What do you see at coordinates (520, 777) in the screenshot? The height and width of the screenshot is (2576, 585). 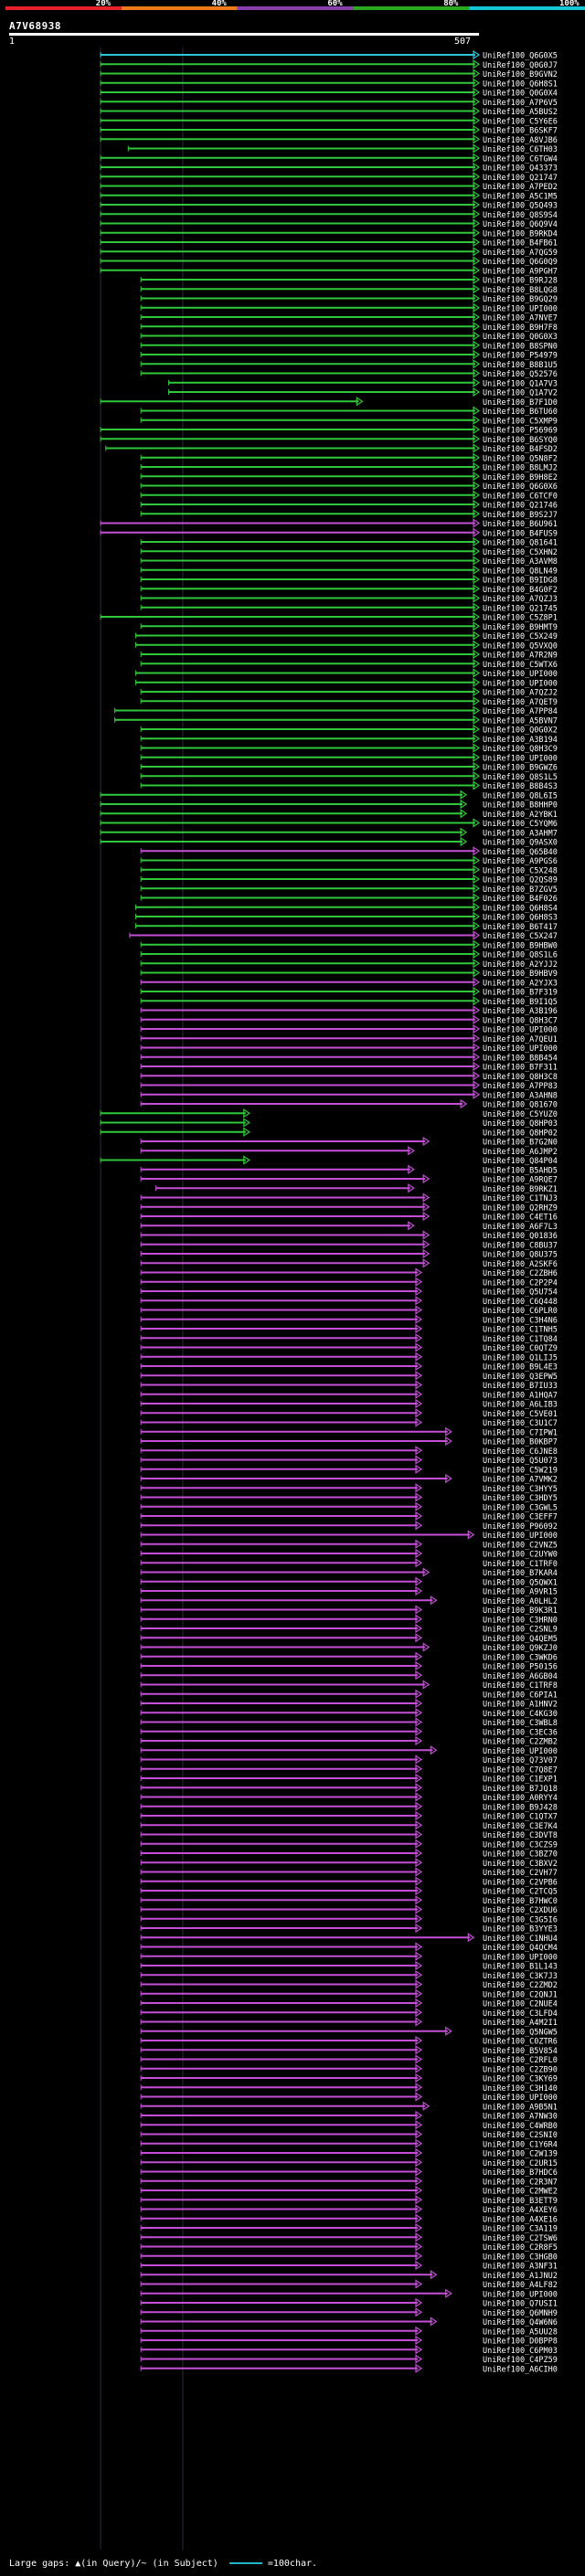 I see `hit-label: UniRef100_Q8S1L5` at bounding box center [520, 777].